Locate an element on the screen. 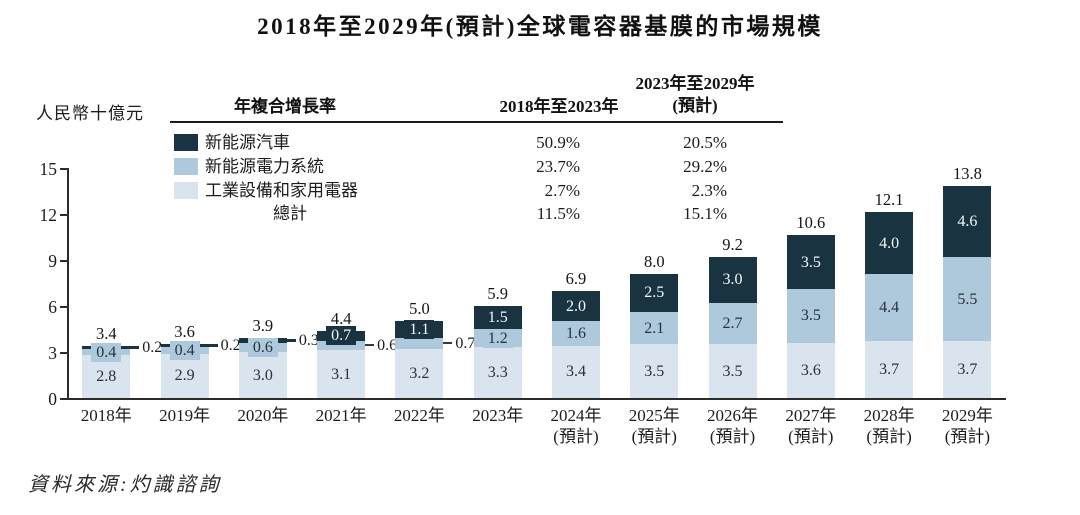 The height and width of the screenshot is (515, 1080). cagr-value-2023-2029: 29.2% is located at coordinates (705, 166).